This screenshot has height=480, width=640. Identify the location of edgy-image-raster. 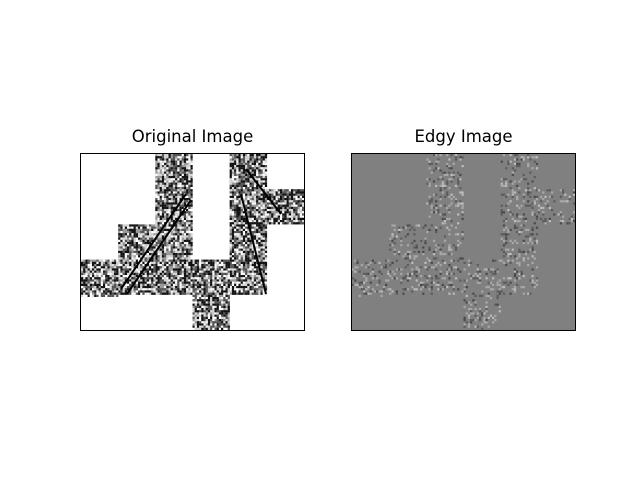
(463, 242).